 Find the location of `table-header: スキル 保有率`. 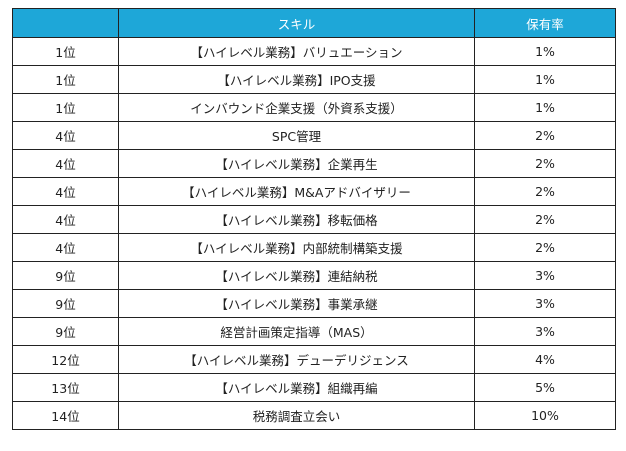

table-header: スキル 保有率 is located at coordinates (314, 23).